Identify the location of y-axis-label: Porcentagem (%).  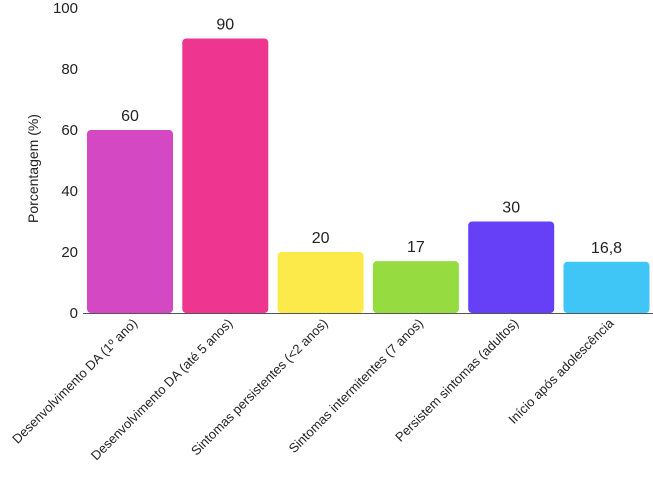
(33, 168).